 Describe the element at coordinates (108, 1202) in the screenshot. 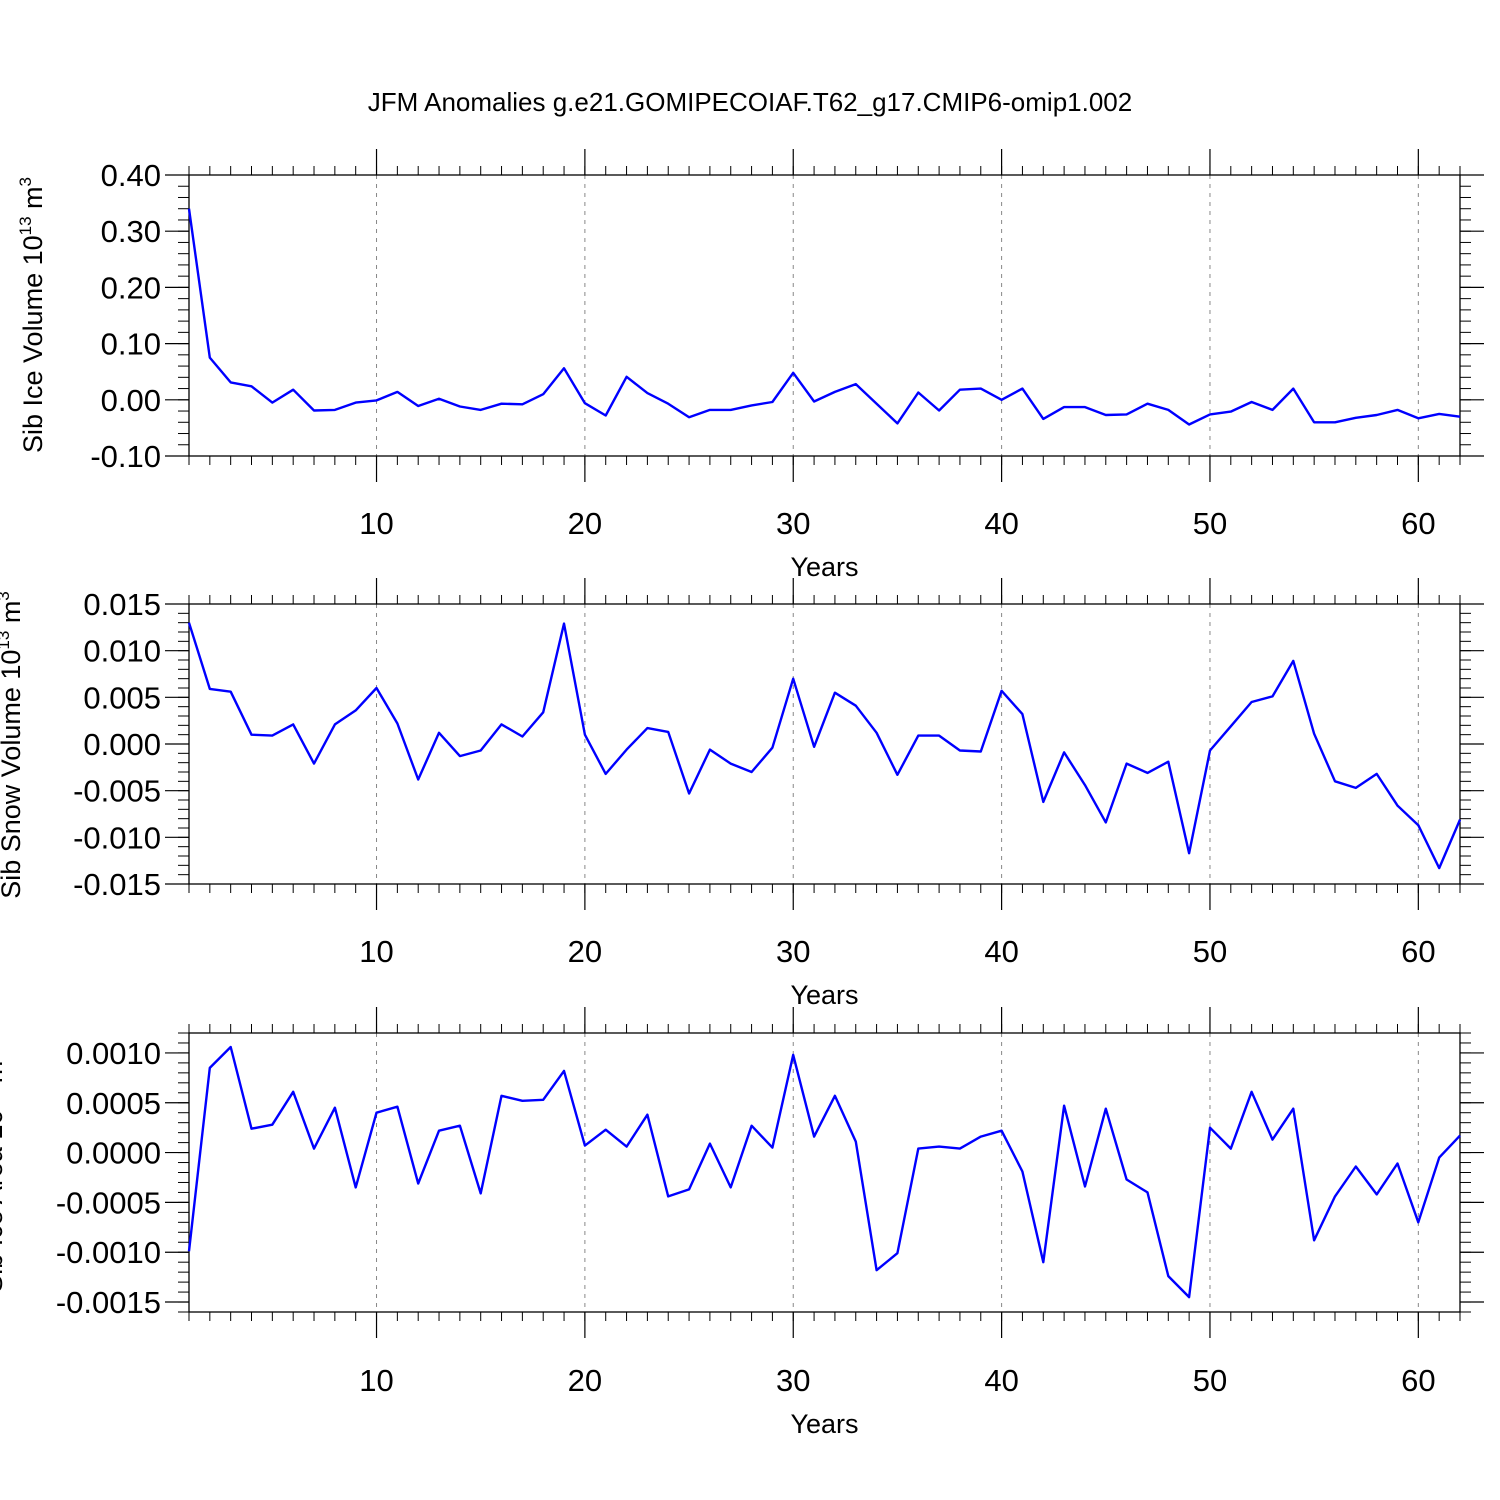

I see `y-tick-label: -0.0005` at that location.